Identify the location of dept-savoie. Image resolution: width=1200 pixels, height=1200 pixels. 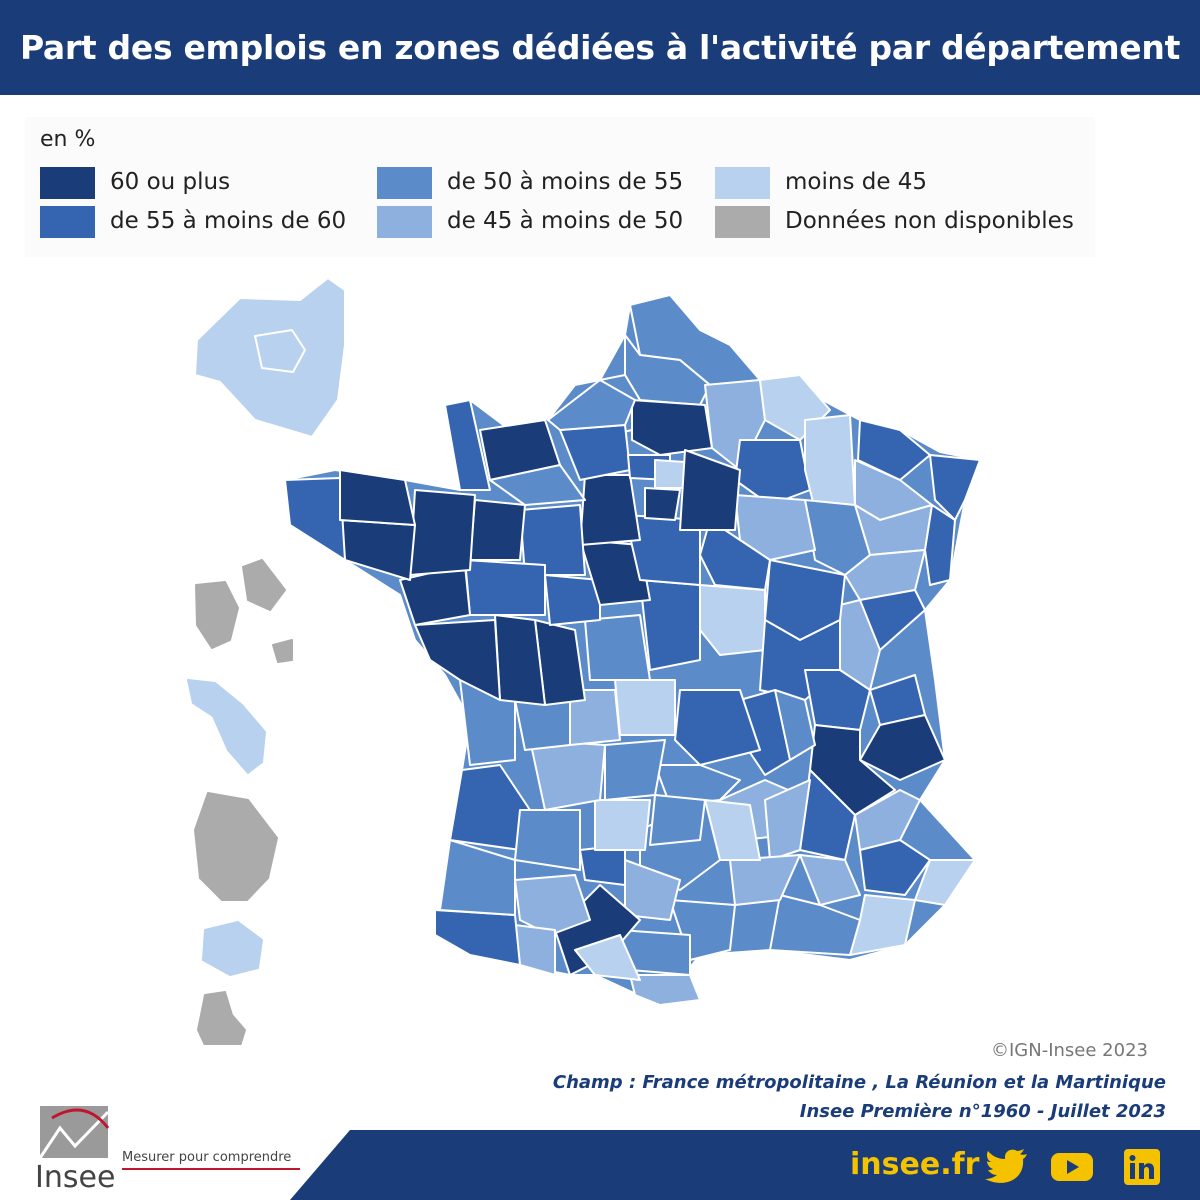
(902, 747).